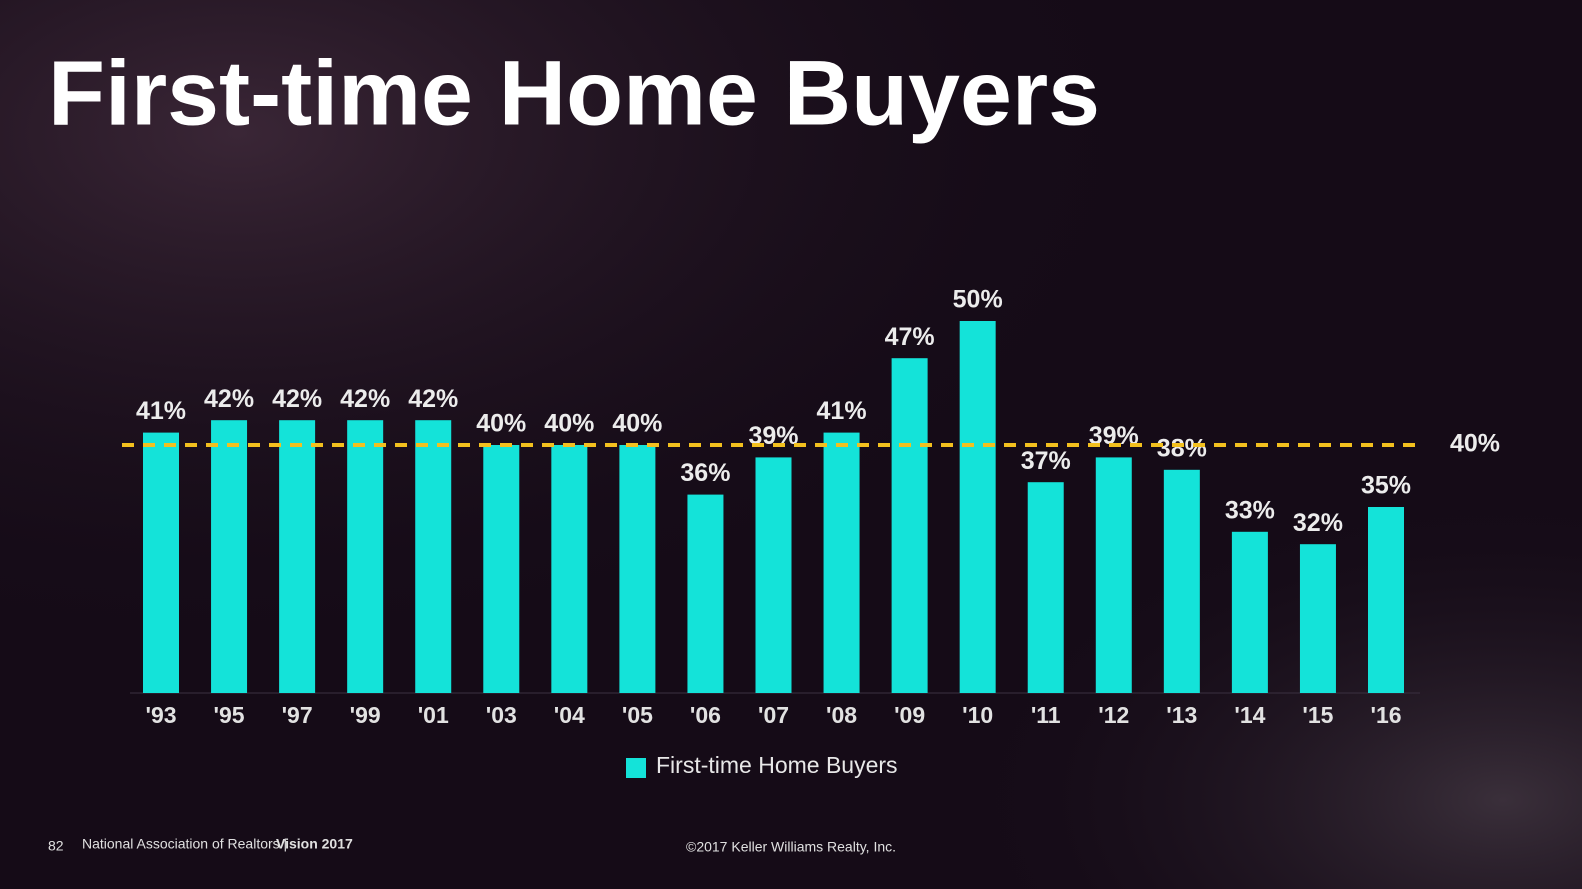 This screenshot has width=1582, height=889. I want to click on footer-event: Vision 2017, so click(314, 844).